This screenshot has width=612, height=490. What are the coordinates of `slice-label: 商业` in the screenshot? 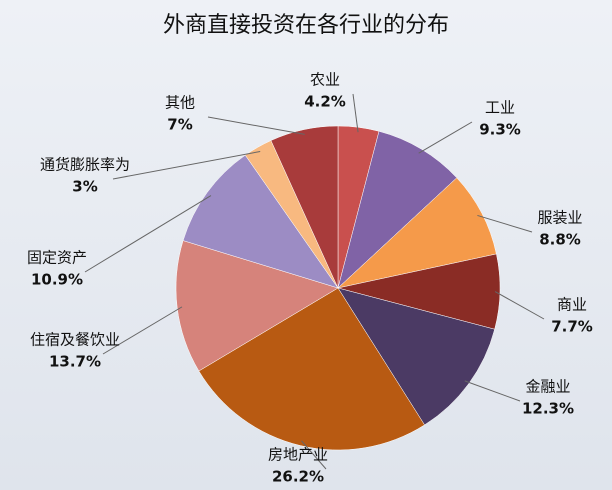 It's located at (572, 305).